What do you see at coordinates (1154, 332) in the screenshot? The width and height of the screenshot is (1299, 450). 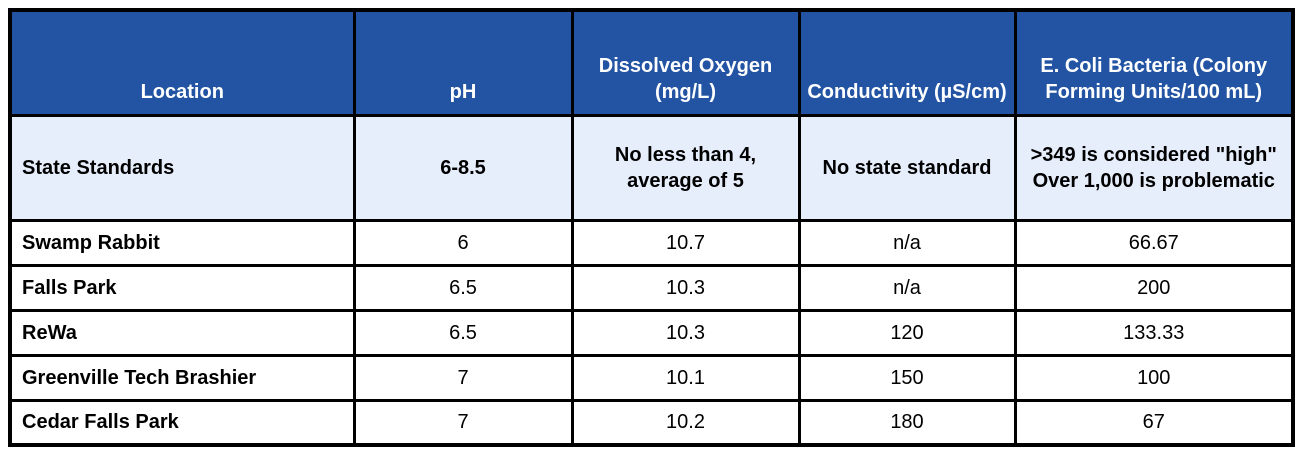 I see `cell-ecoli: 133.33` at bounding box center [1154, 332].